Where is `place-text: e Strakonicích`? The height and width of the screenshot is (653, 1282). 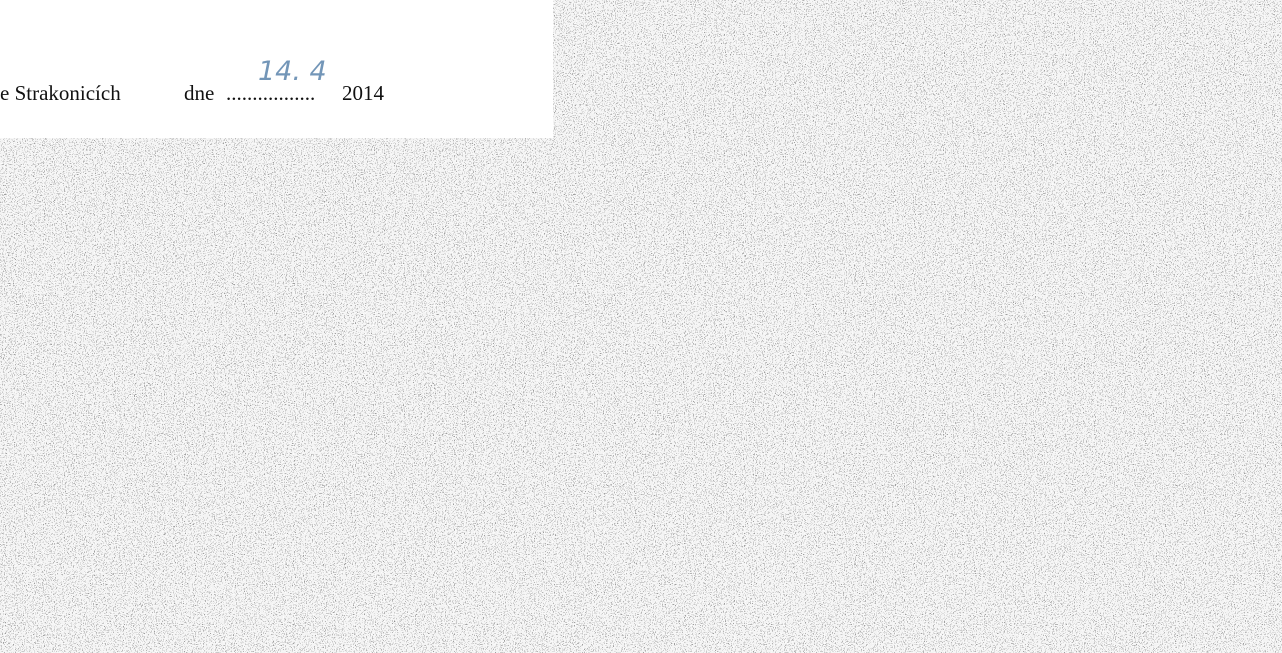
place-text: e Strakonicích is located at coordinates (60, 93).